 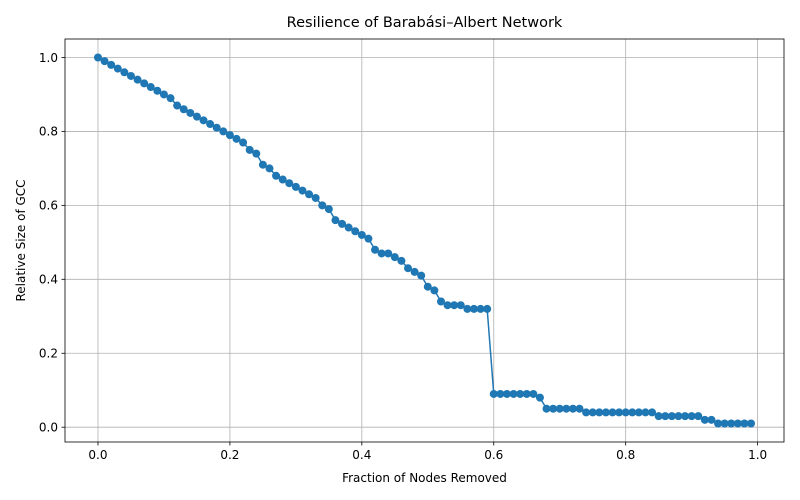 What do you see at coordinates (229, 455) in the screenshot?
I see `x-tick-label: 0.2` at bounding box center [229, 455].